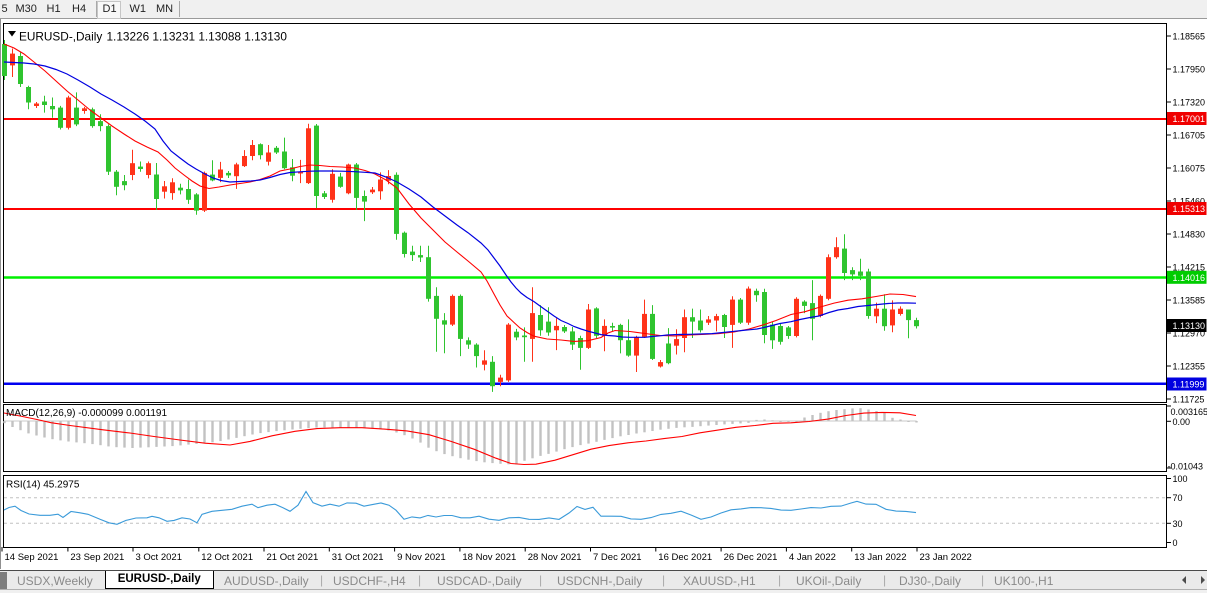  What do you see at coordinates (358, 557) in the screenshot?
I see `svg-text: 31 Oct 2021` at bounding box center [358, 557].